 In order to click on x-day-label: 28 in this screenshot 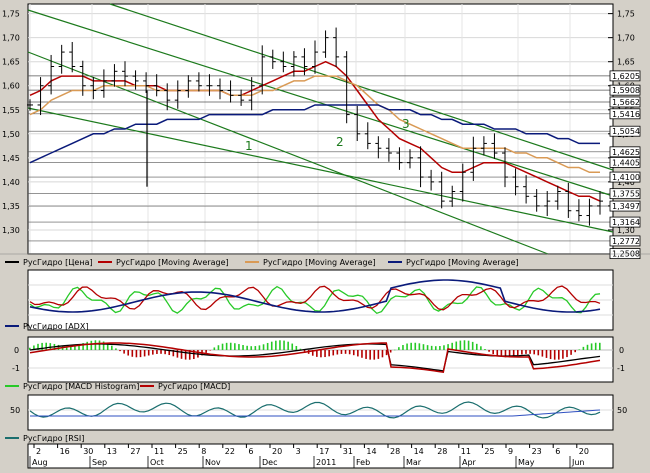, I will do `click(442, 451)`.